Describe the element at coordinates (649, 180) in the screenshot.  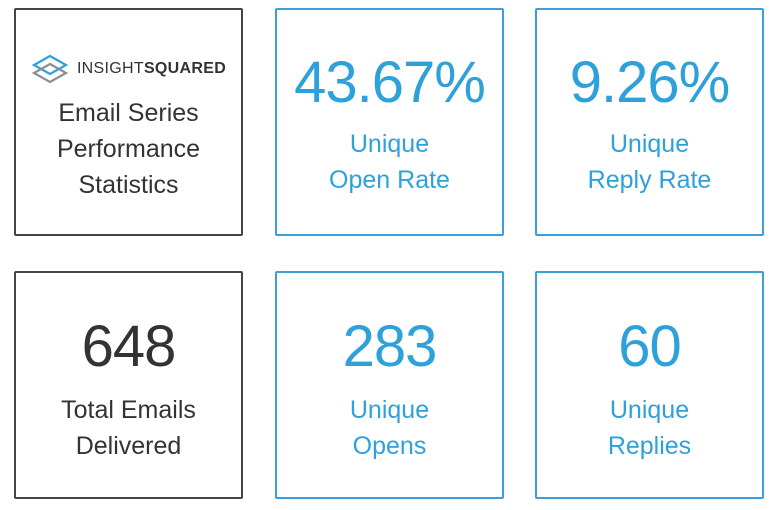
I see `label-line: Reply Rate` at that location.